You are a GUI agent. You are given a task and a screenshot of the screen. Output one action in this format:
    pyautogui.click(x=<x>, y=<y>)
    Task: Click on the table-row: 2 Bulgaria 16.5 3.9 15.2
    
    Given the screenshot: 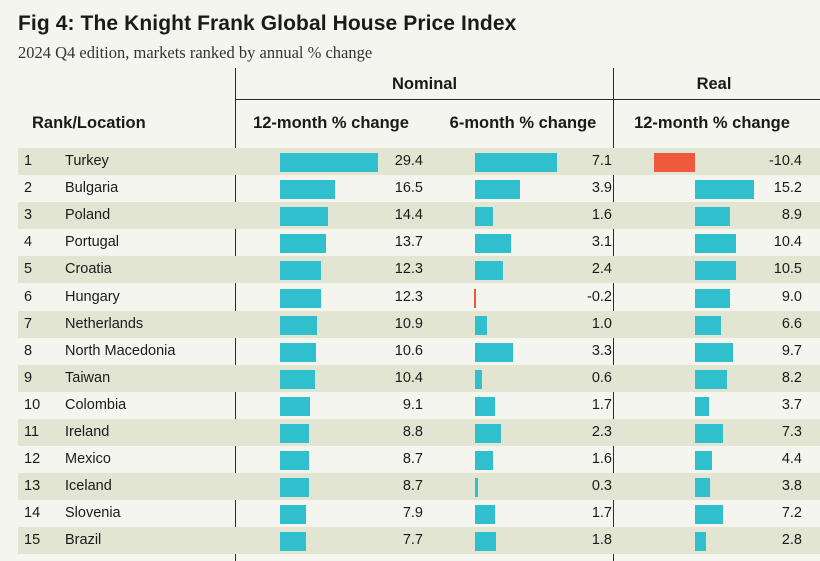 What is the action you would take?
    pyautogui.click(x=419, y=188)
    